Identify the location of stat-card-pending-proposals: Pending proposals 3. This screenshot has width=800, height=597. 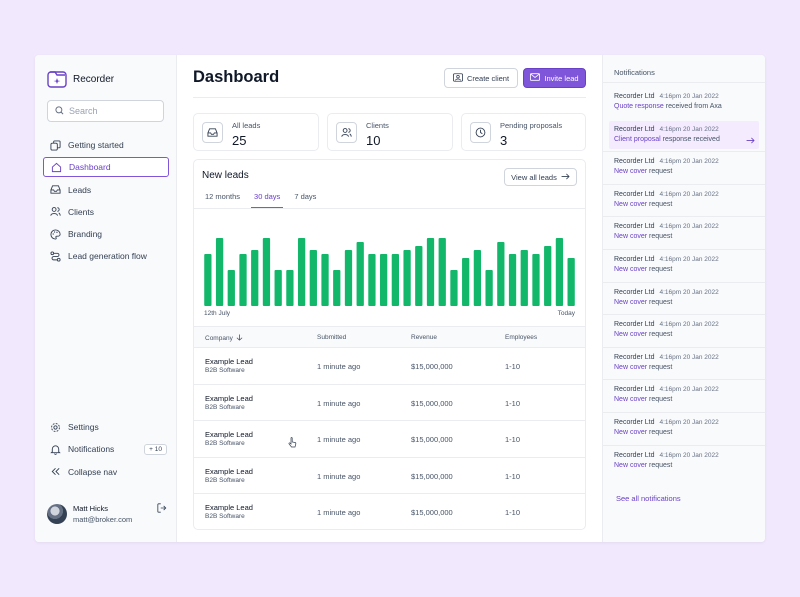
(523, 132).